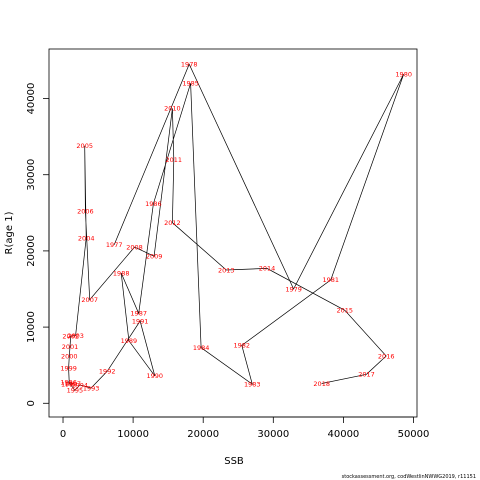 The height and width of the screenshot is (480, 480). What do you see at coordinates (154, 257) in the screenshot?
I see `point-label-2009: 2009` at bounding box center [154, 257].